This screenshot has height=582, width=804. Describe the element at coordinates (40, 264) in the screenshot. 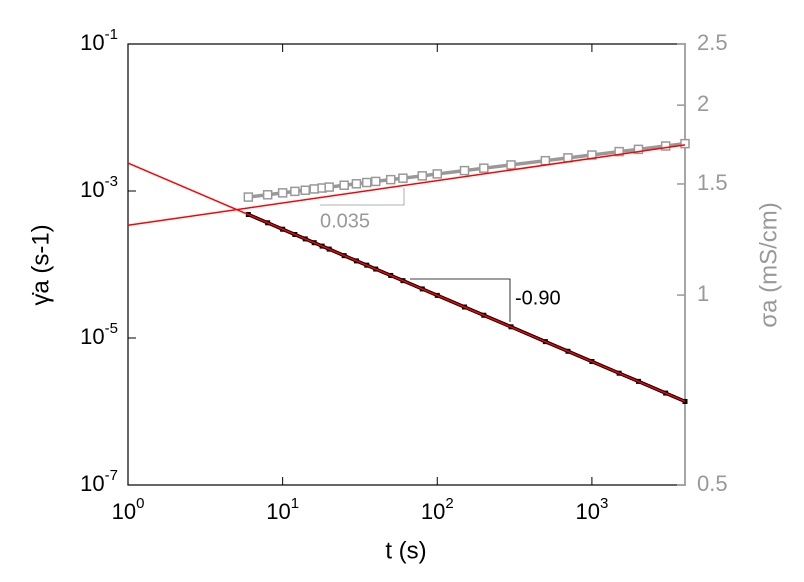

I see `y-axis-label: γ̇a (s-1)` at that location.